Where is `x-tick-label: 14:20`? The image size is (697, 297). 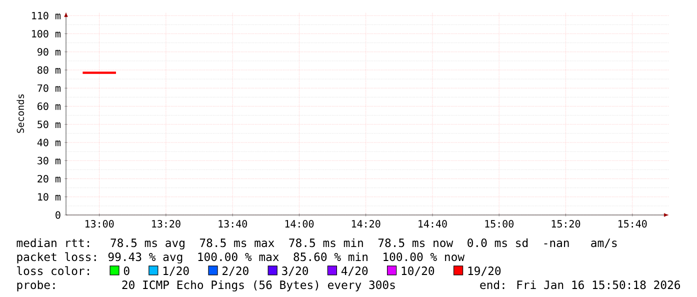 x-tick-label: 14:20 is located at coordinates (366, 224).